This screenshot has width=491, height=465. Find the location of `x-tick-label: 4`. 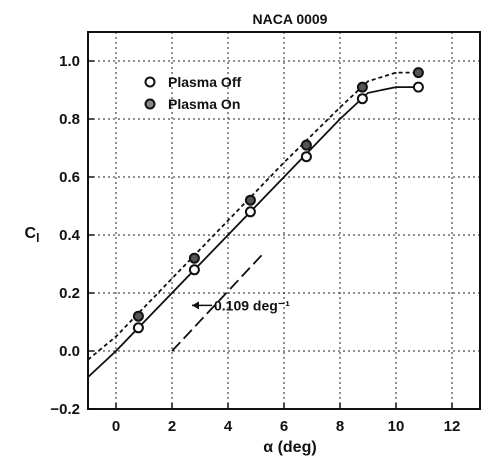

x-tick-label: 4 is located at coordinates (228, 426).